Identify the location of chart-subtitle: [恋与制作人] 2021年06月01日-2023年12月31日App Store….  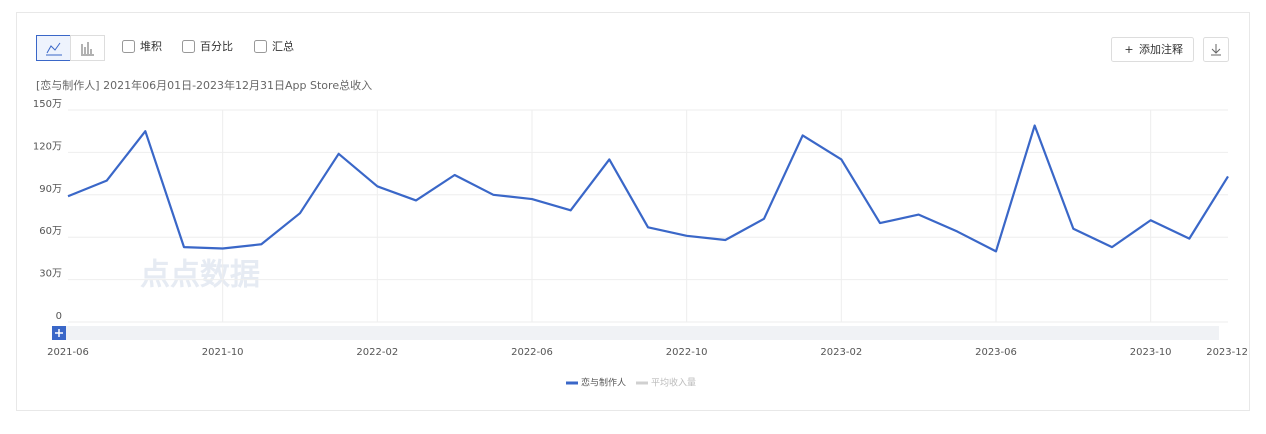
(204, 85).